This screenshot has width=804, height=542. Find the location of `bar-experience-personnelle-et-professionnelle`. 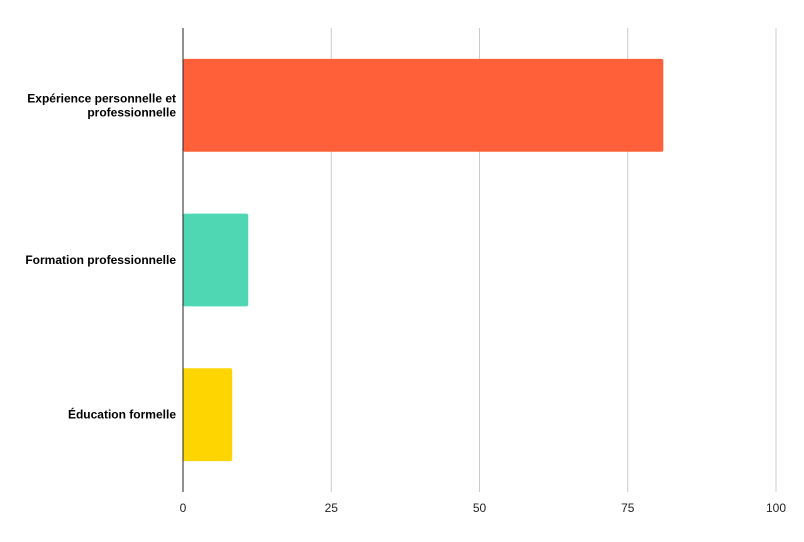

bar-experience-personnelle-et-professionnelle is located at coordinates (423, 105).